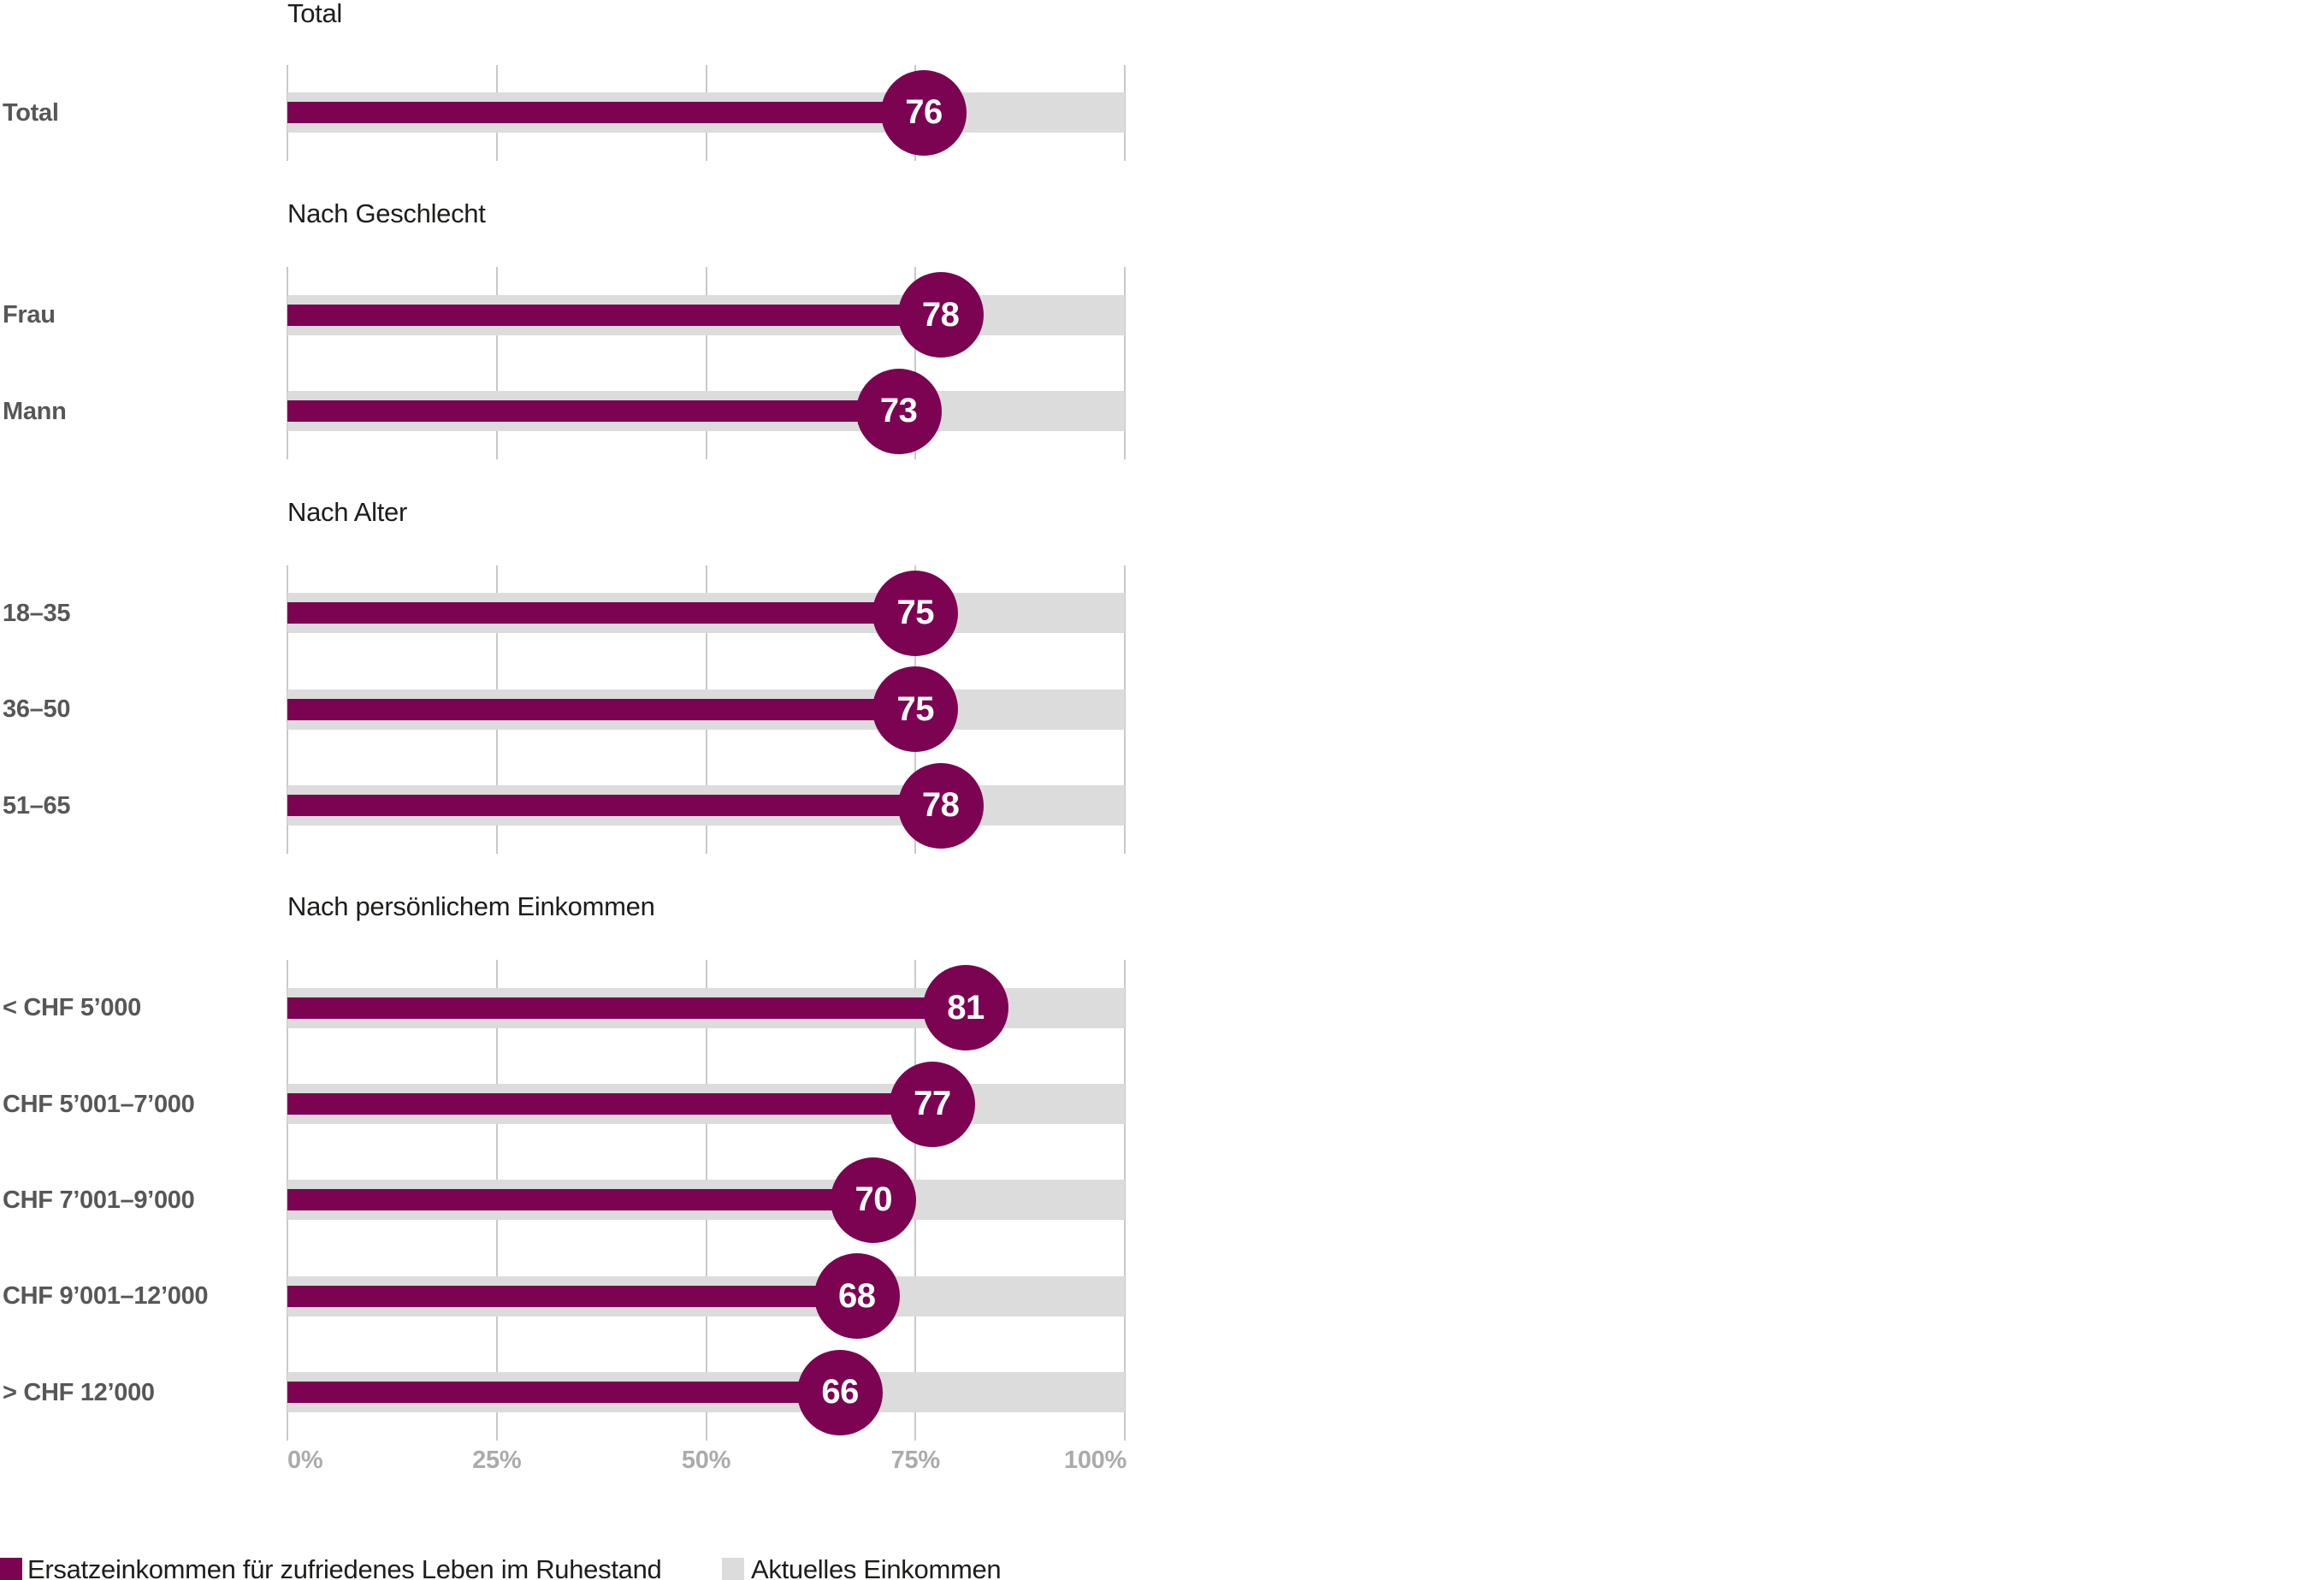 The height and width of the screenshot is (1580, 2324). Describe the element at coordinates (305, 1460) in the screenshot. I see `axis-tick-label: 0%` at that location.